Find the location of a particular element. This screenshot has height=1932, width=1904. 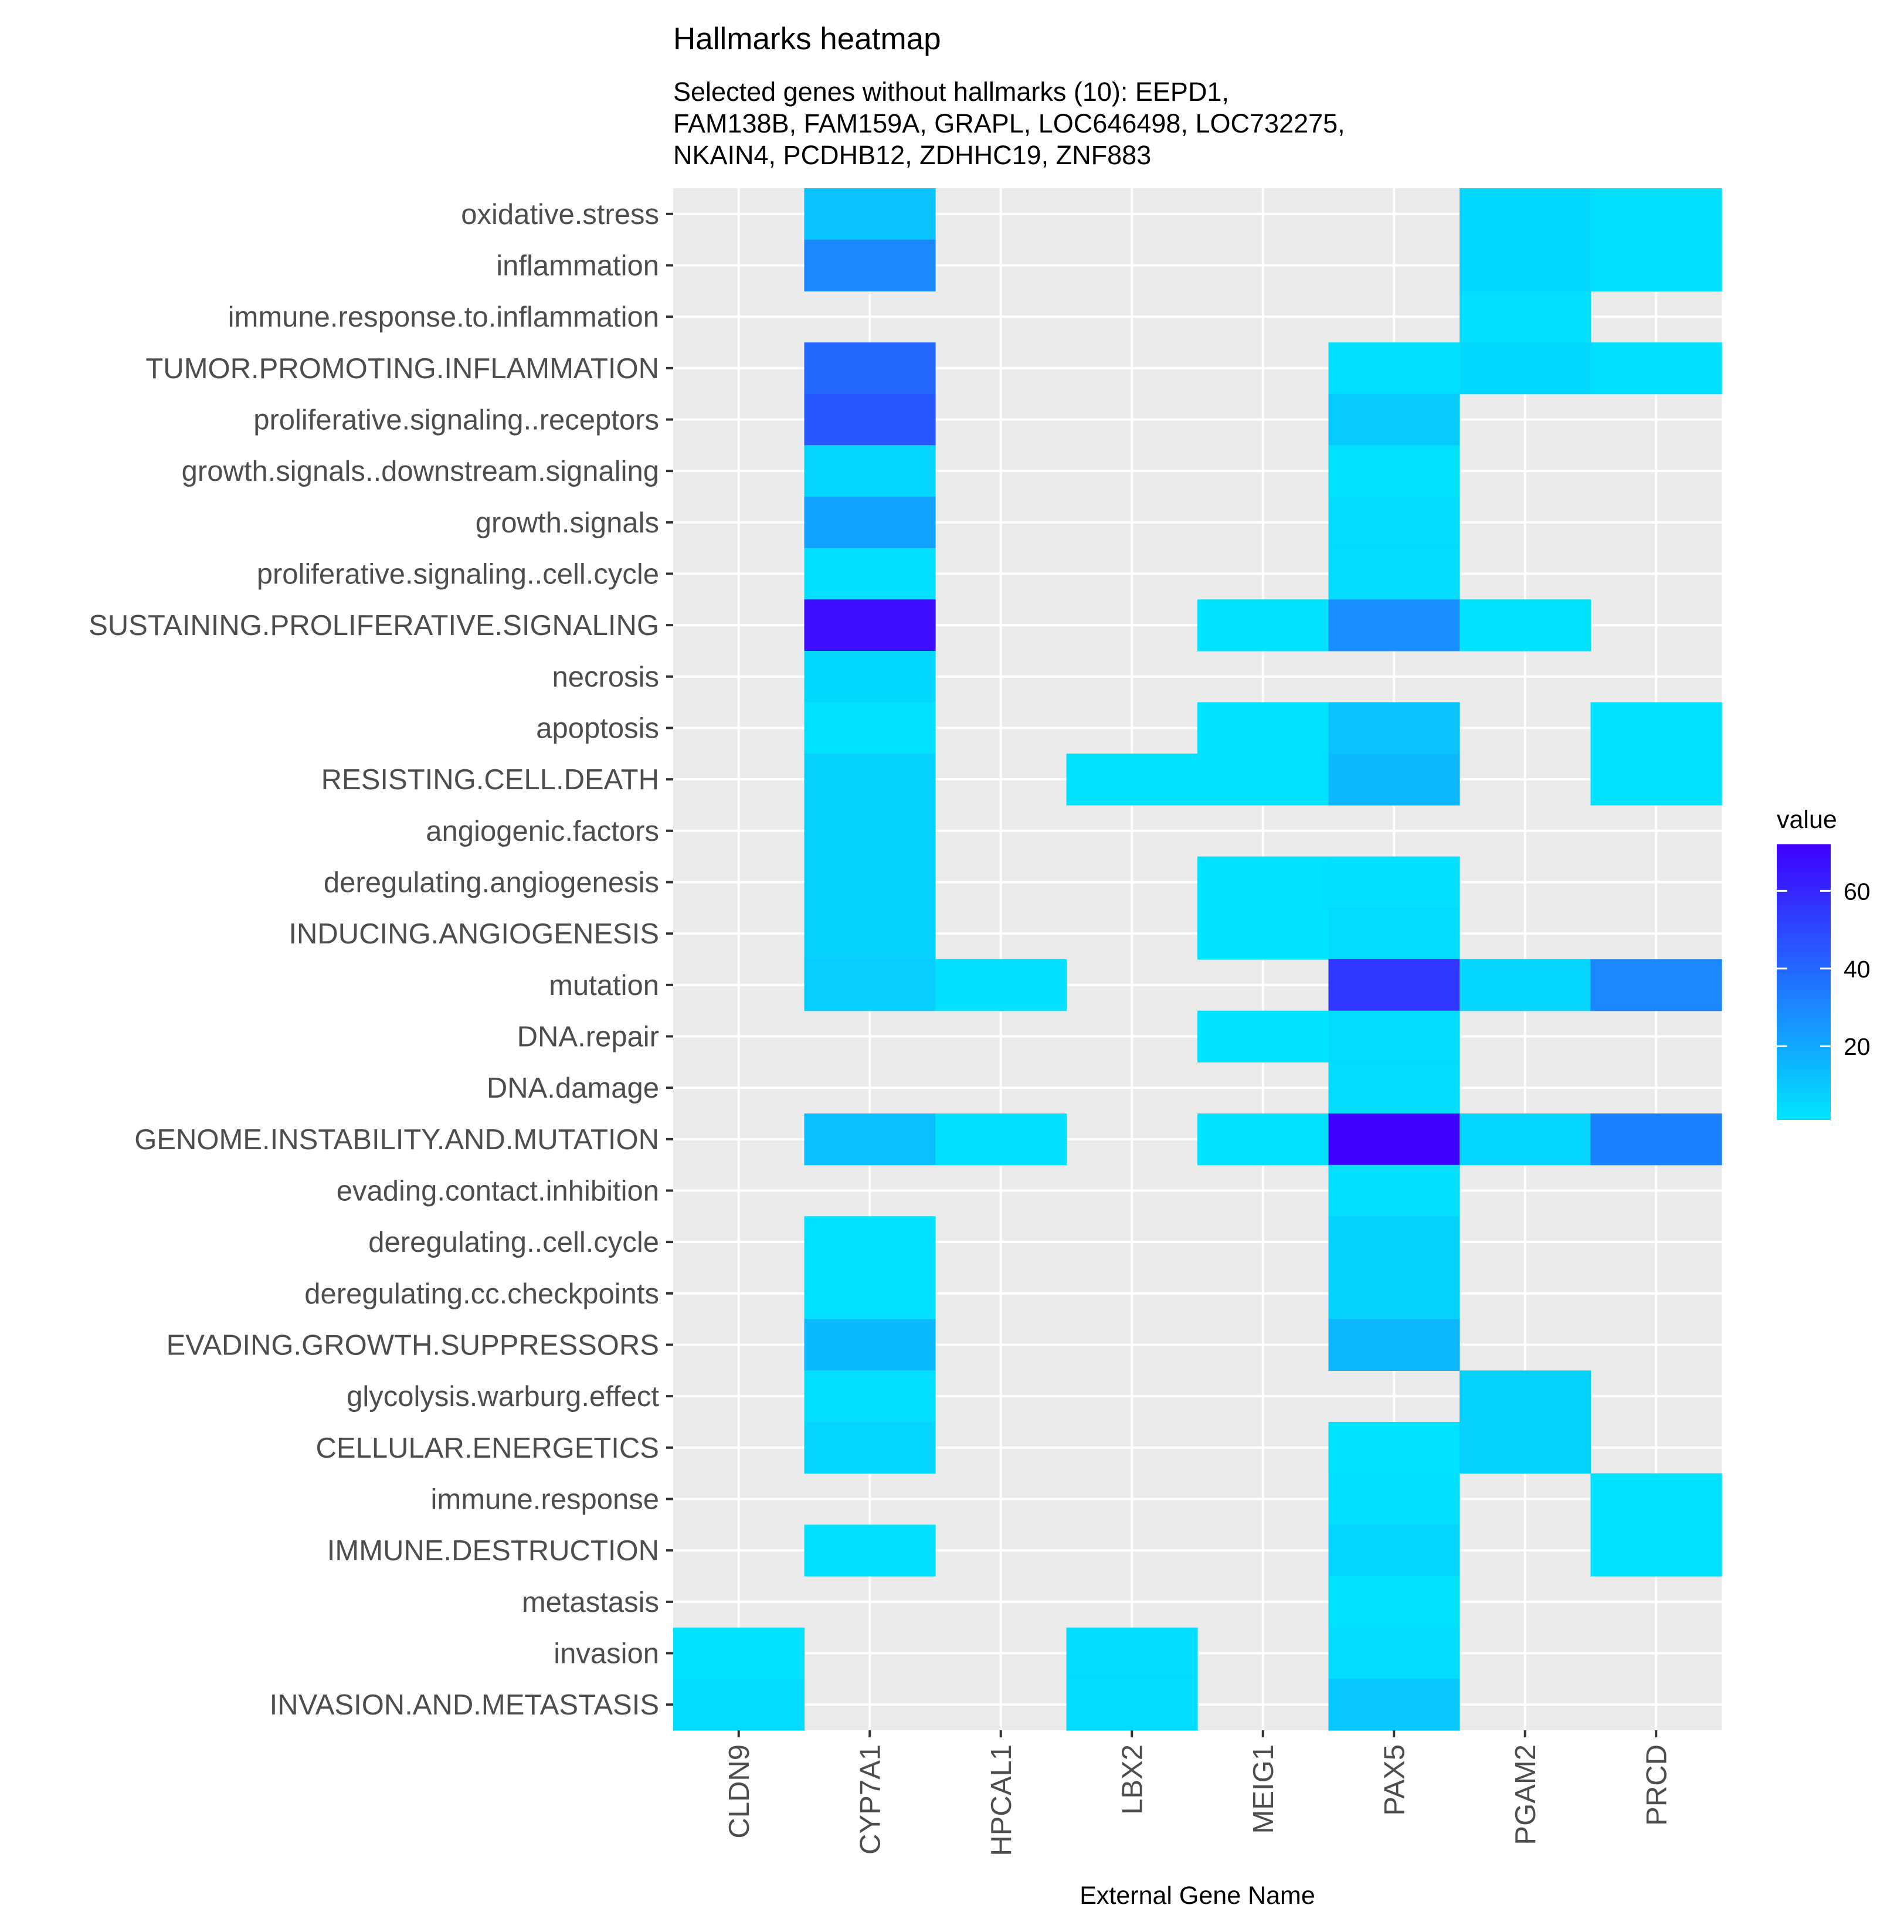

cell-pax5-deregulating-cc-checkpoints is located at coordinates (1394, 1294).